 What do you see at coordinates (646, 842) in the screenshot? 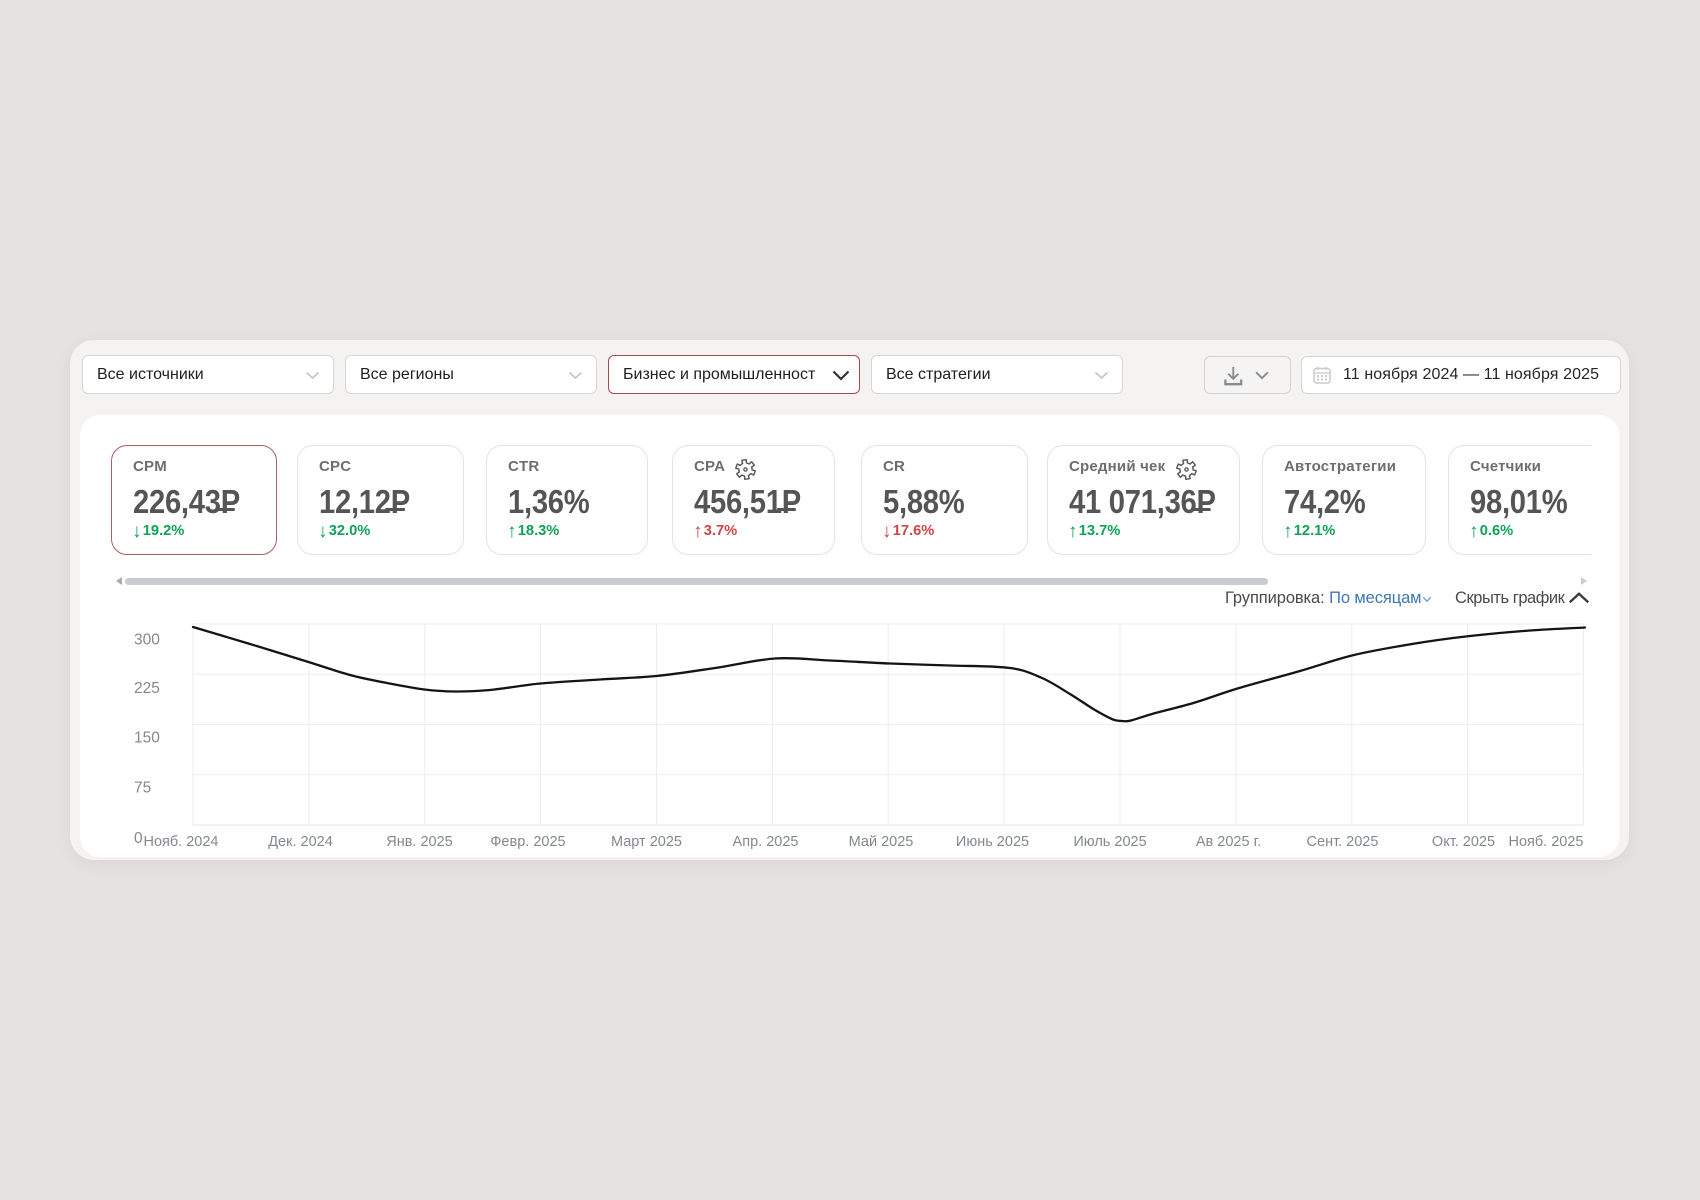
I see `svg-text: Март 2025` at bounding box center [646, 842].